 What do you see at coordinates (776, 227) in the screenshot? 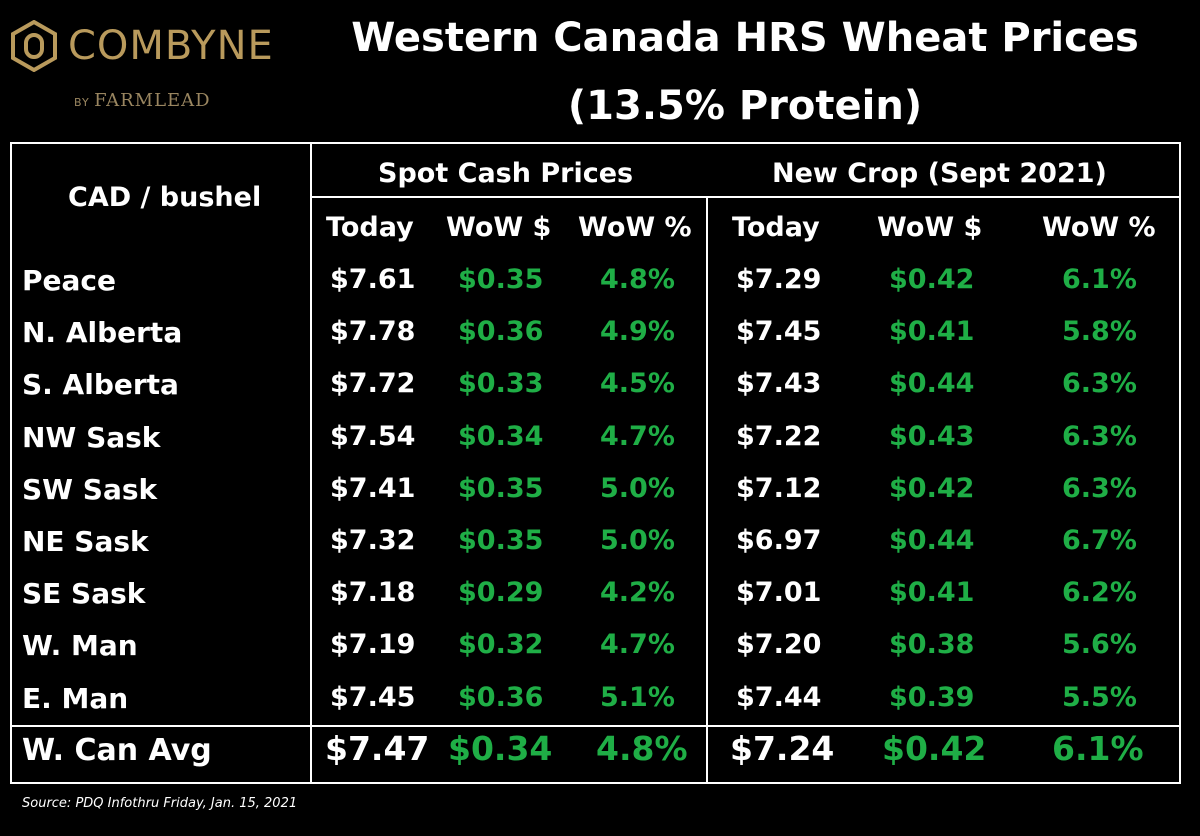
I see `new-today-header: Today` at bounding box center [776, 227].